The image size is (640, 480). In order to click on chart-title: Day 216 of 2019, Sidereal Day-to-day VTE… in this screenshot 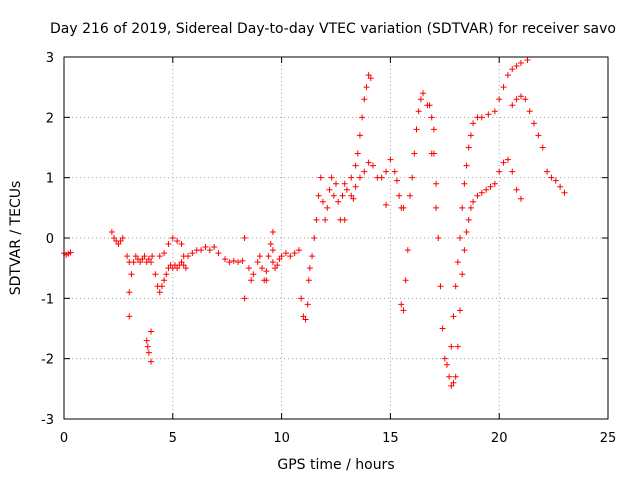, I will do `click(333, 29)`.